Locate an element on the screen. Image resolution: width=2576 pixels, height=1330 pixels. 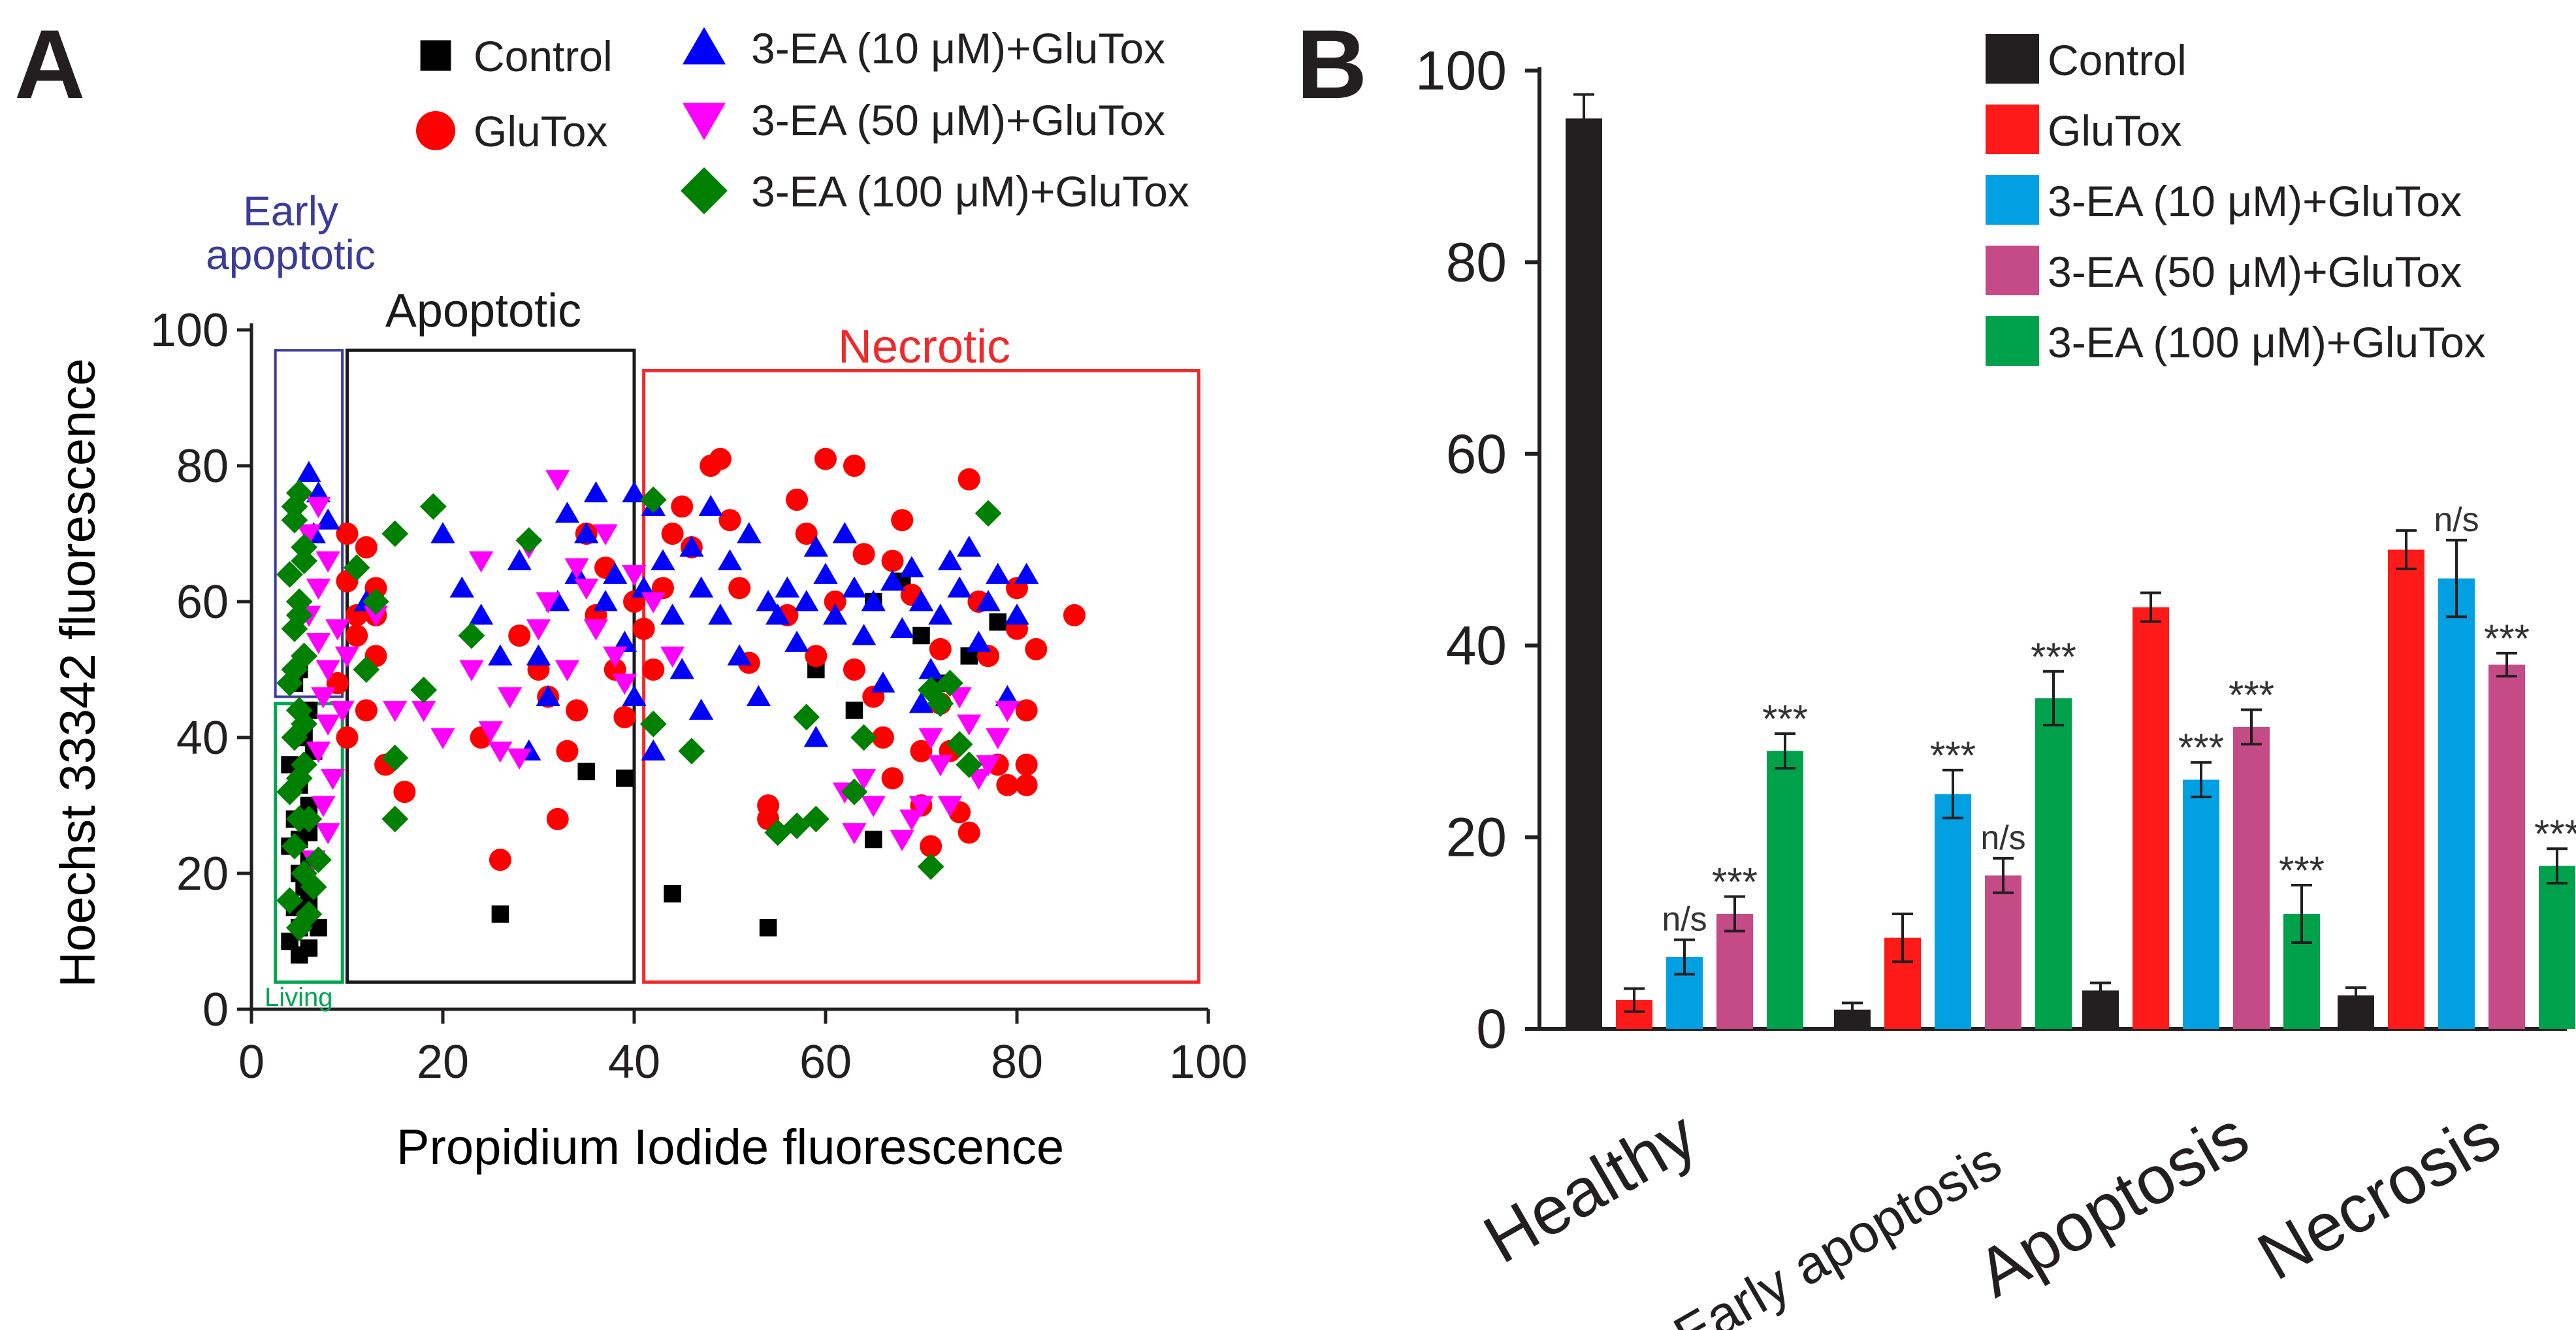
gate-box is located at coordinates (309, 523).